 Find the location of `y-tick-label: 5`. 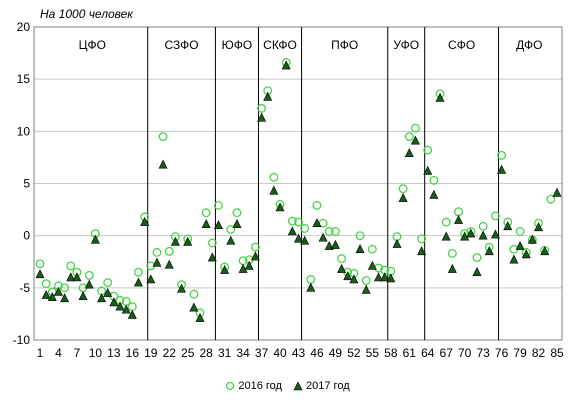

y-tick-label: 5 is located at coordinates (26, 184).